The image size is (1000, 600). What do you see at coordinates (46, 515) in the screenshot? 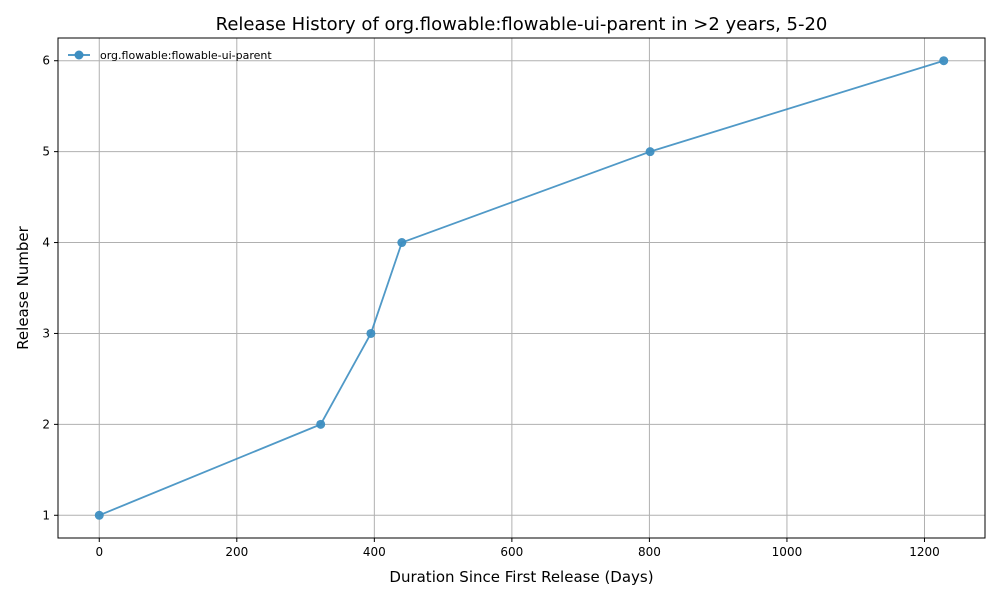
I see `y-tick-label: 1` at bounding box center [46, 515].